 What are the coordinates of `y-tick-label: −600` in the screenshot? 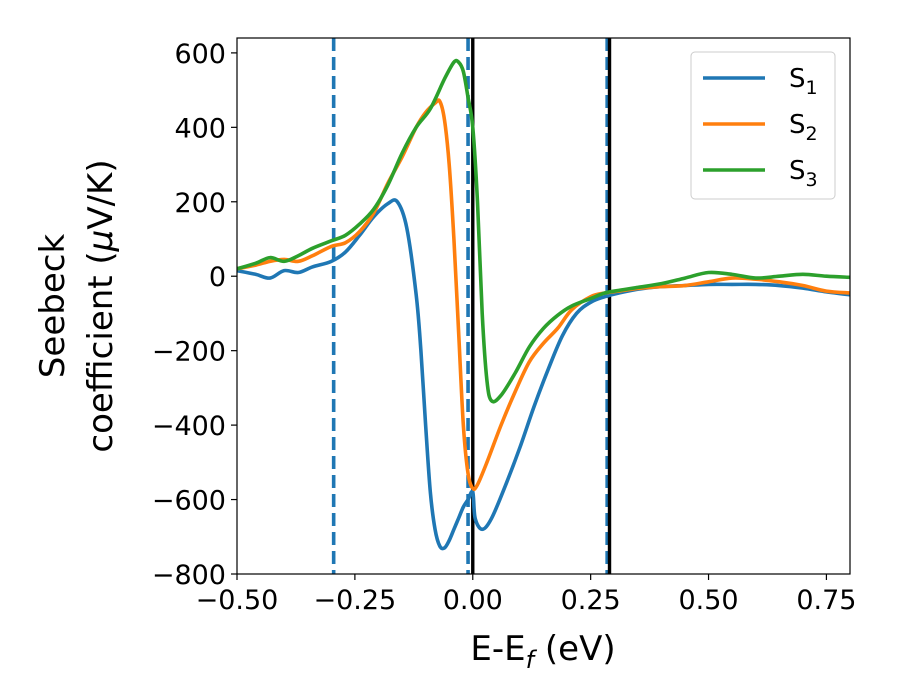 It's located at (189, 501).